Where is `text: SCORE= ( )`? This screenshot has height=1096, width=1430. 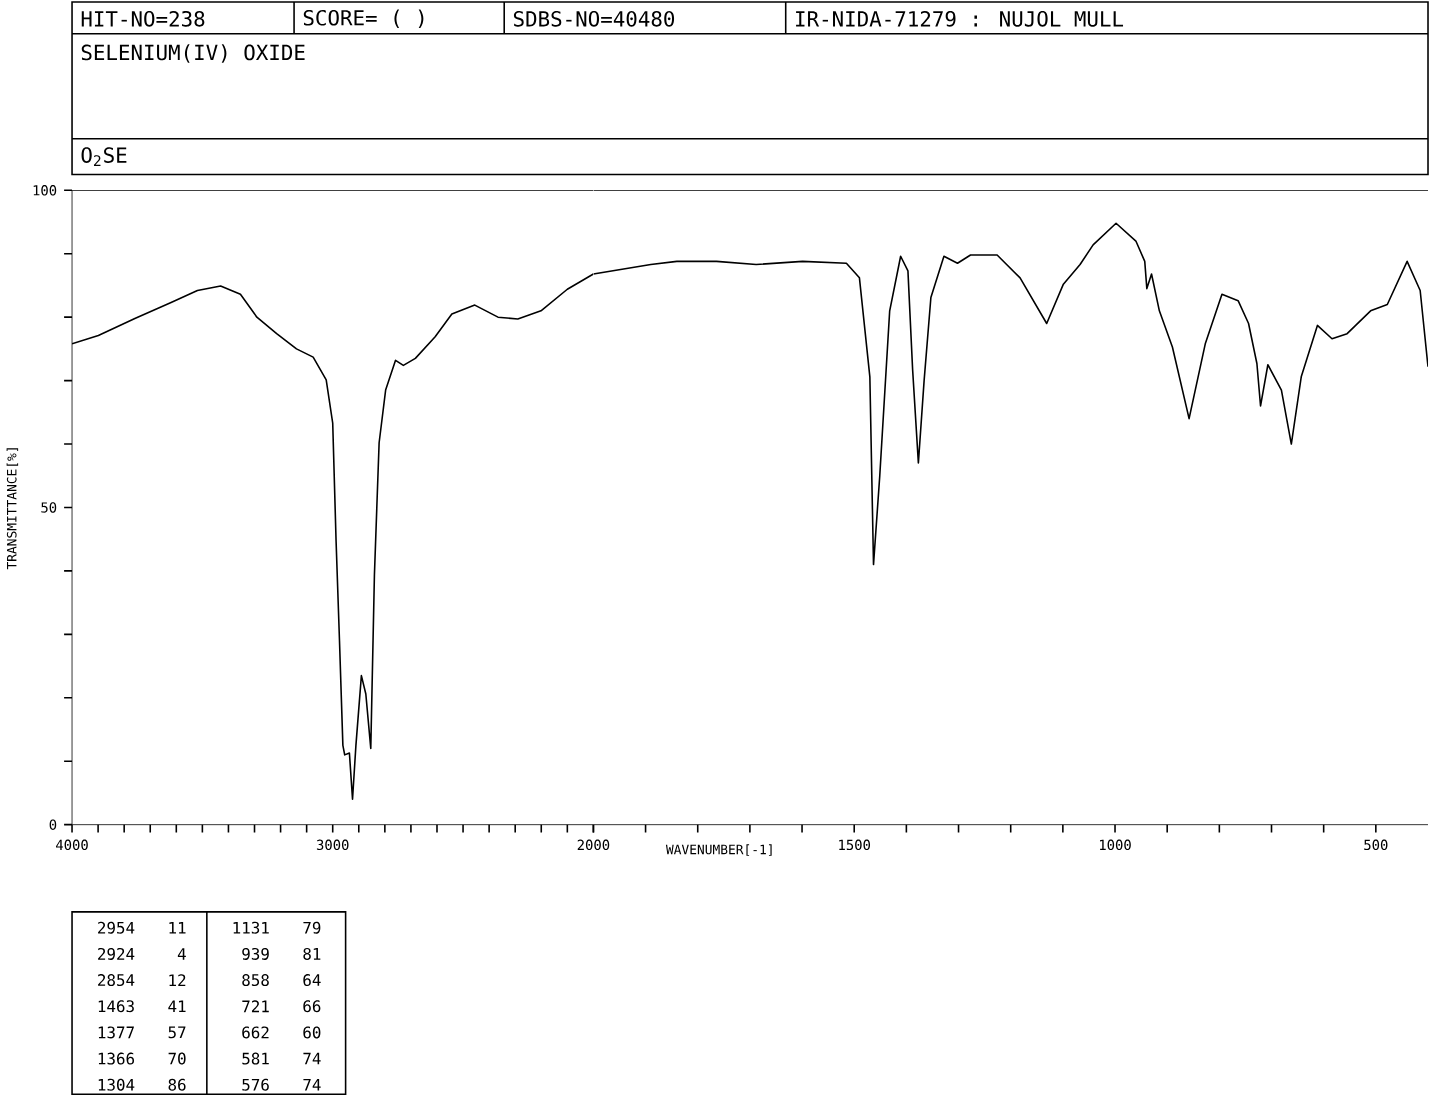
text: SCORE= ( ) is located at coordinates (363, 18).